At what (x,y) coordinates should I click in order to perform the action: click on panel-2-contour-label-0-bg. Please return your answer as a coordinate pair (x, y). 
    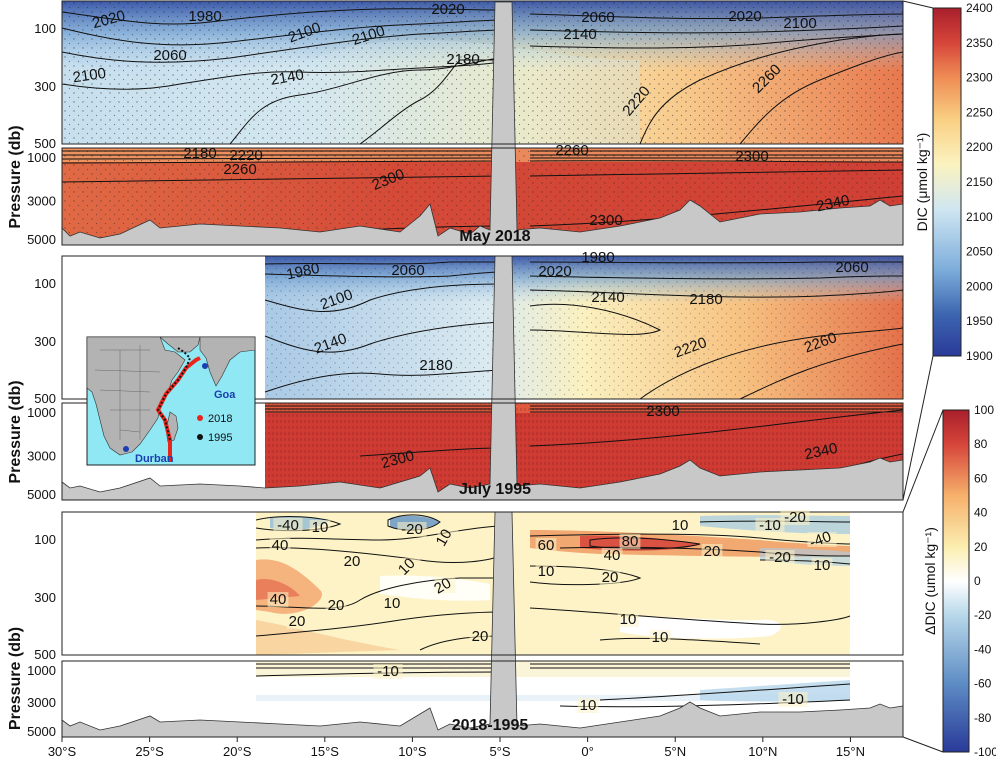
    Looking at the image, I should click on (288, 525).